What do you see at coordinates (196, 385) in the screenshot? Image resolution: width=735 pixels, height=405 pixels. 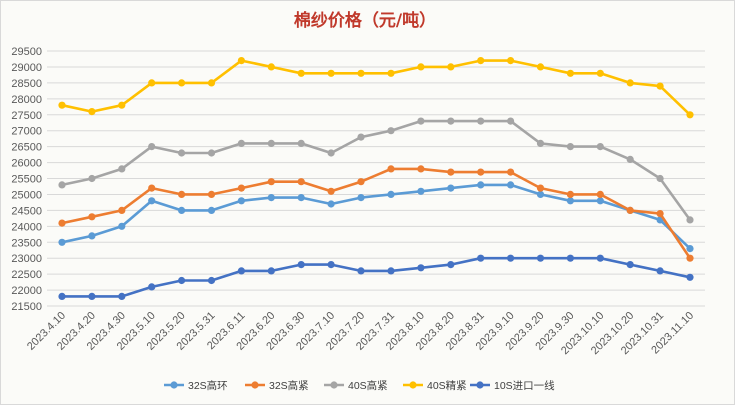 I see `legend-item: 32S高环` at bounding box center [196, 385].